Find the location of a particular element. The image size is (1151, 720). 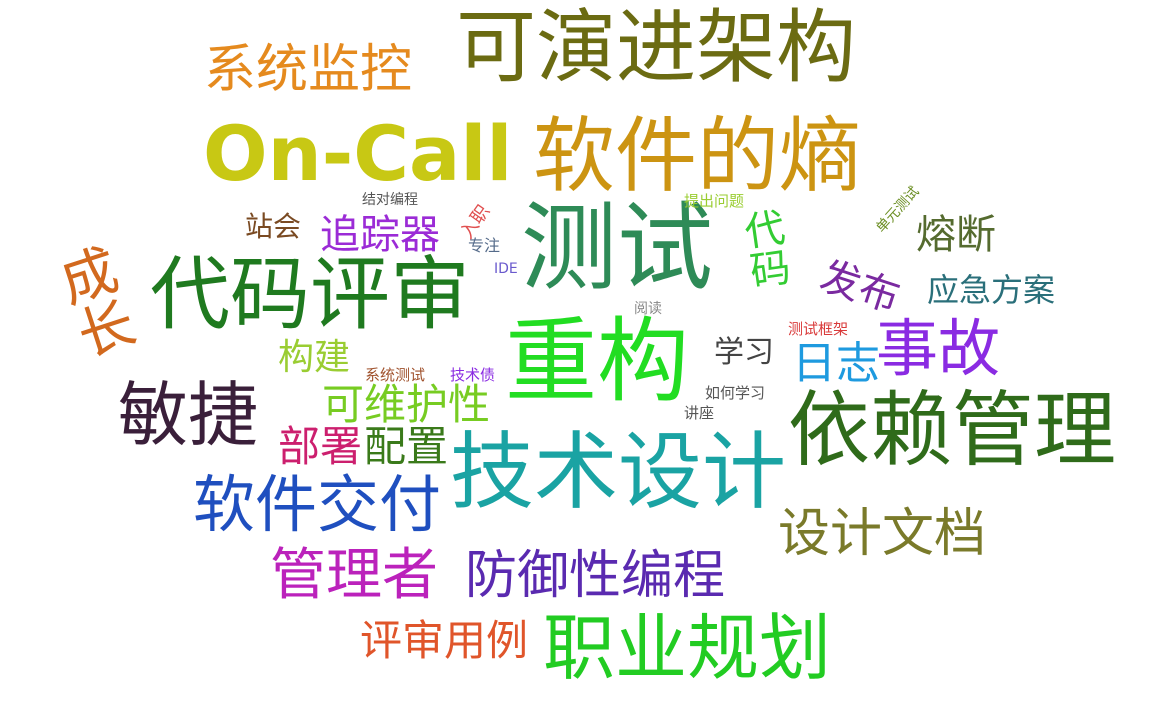

word-minjie: 敏捷 is located at coordinates (188, 415).